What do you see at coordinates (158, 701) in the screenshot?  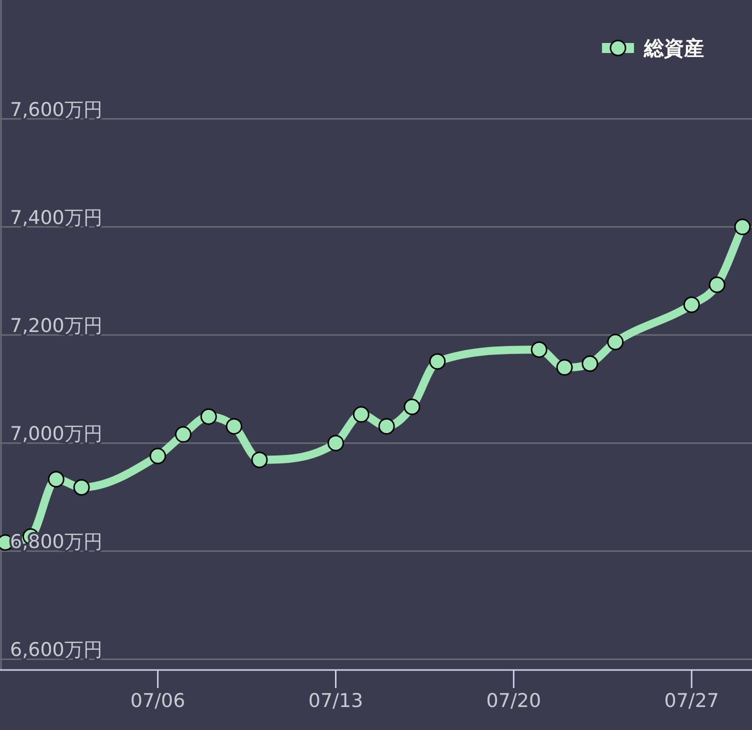 I see `x-tick-label: 07/06` at bounding box center [158, 701].